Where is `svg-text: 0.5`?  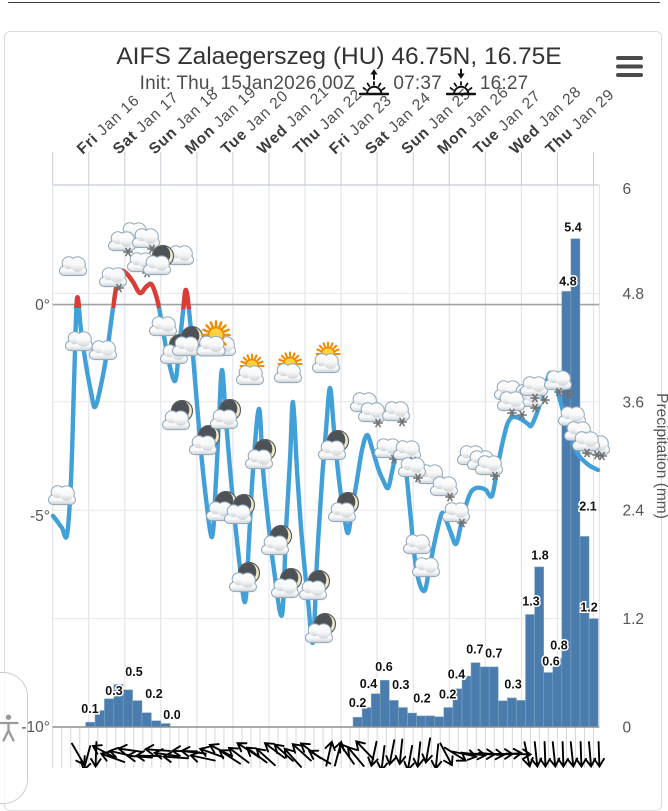
svg-text: 0.5 is located at coordinates (133, 672).